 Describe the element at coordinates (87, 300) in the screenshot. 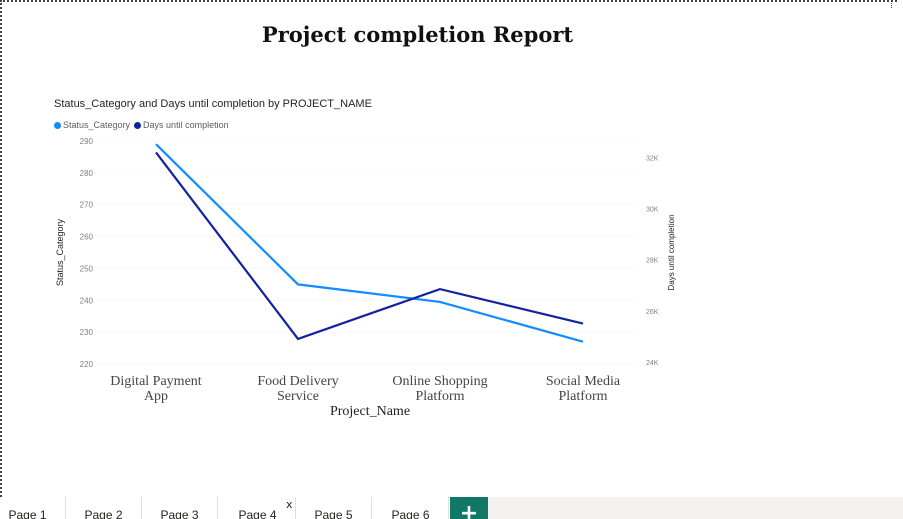

I see `y-left-tick-label: 240` at that location.